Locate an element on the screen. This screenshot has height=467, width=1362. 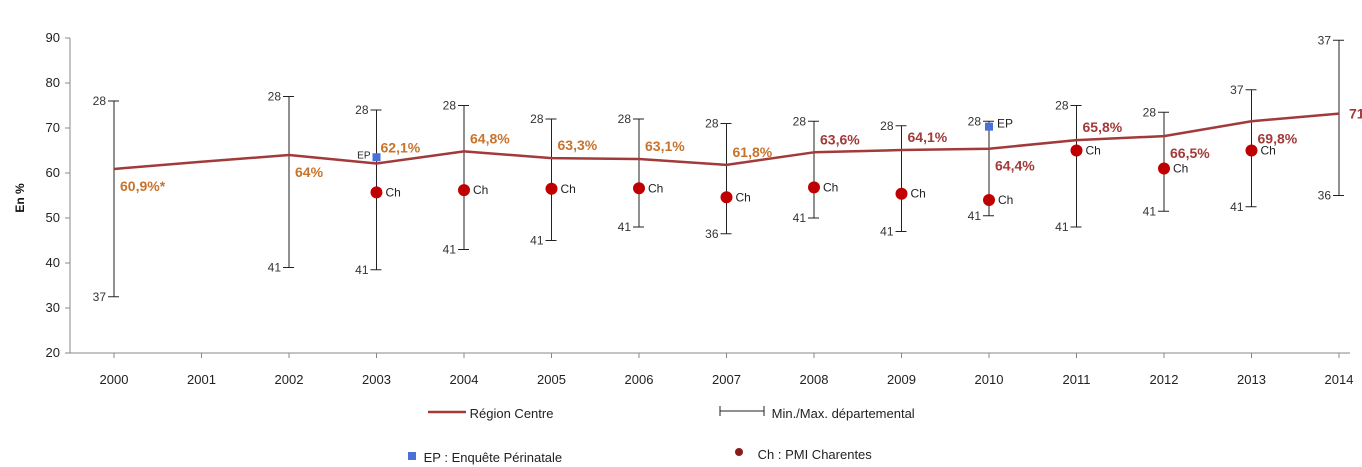
value-label: 63,6% is located at coordinates (840, 139).